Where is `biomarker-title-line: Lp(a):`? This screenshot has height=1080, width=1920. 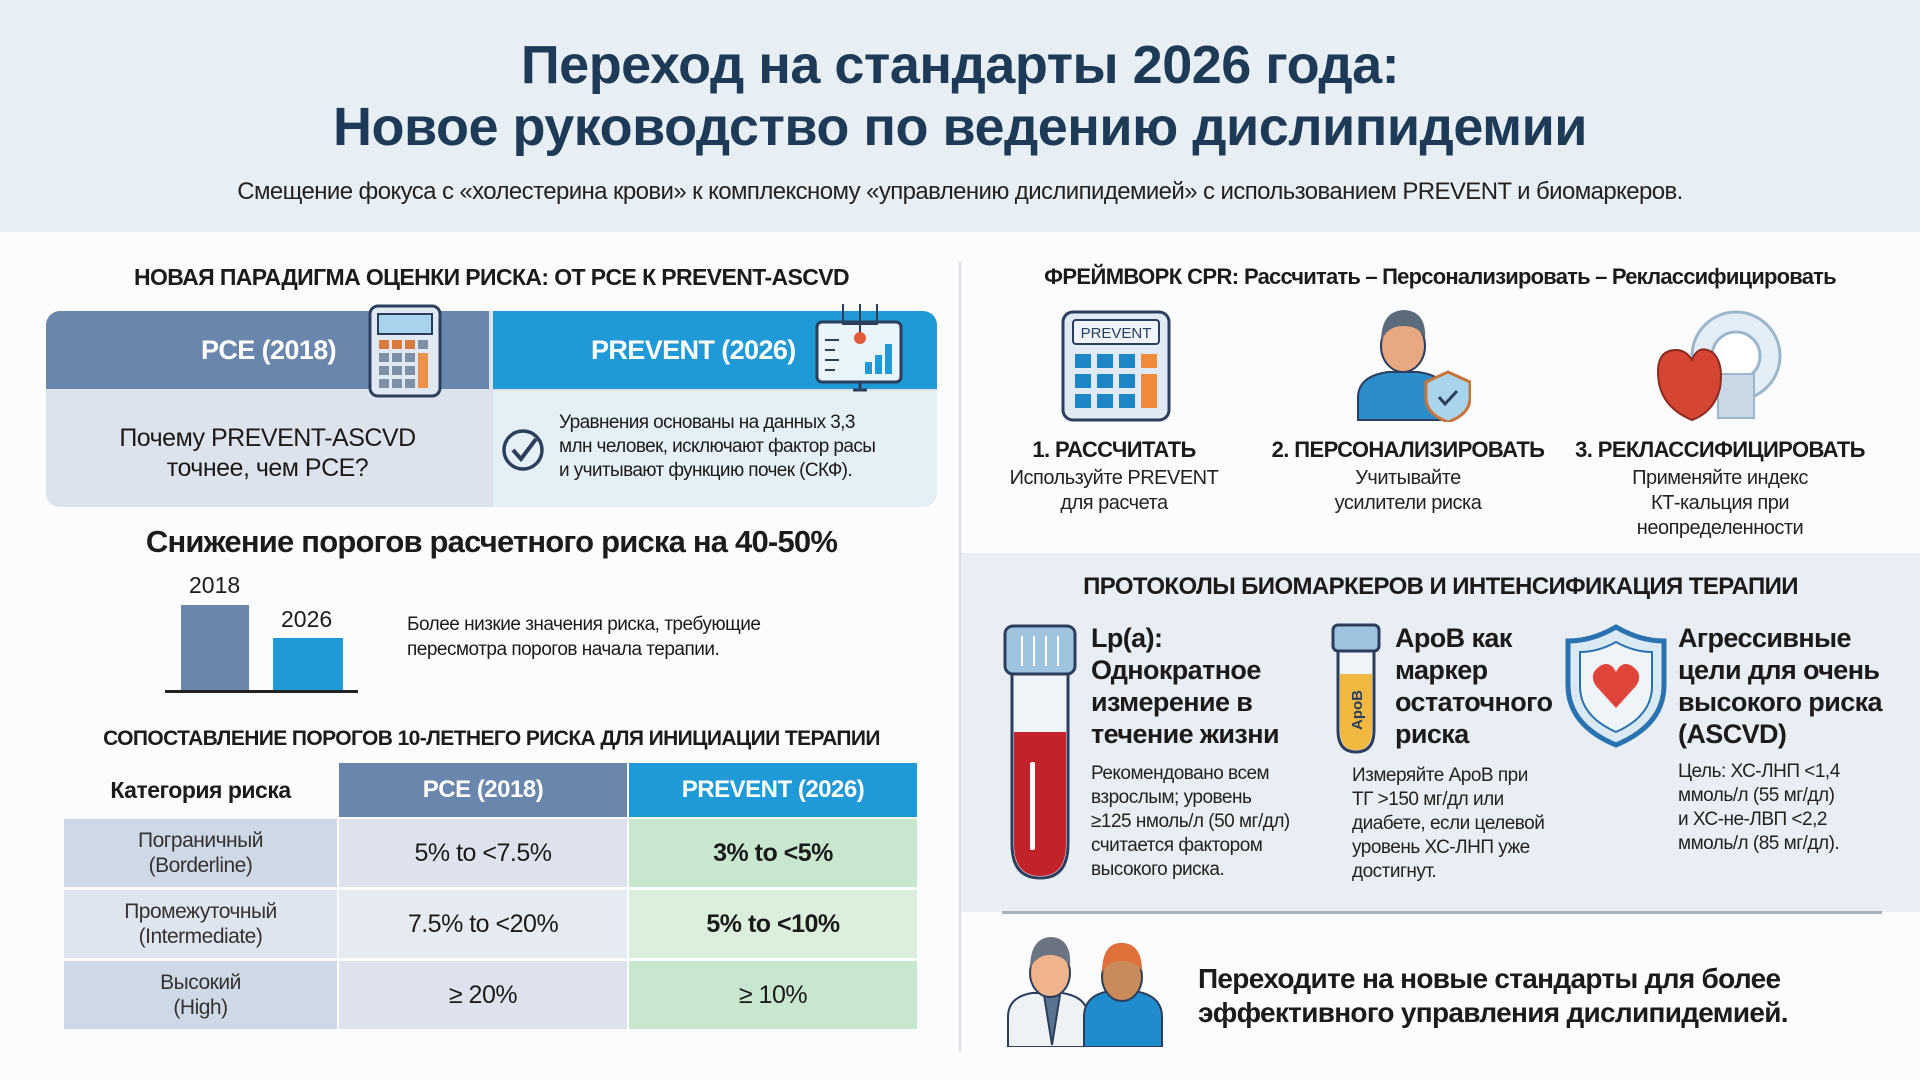 biomarker-title-line: Lp(a): is located at coordinates (1127, 638).